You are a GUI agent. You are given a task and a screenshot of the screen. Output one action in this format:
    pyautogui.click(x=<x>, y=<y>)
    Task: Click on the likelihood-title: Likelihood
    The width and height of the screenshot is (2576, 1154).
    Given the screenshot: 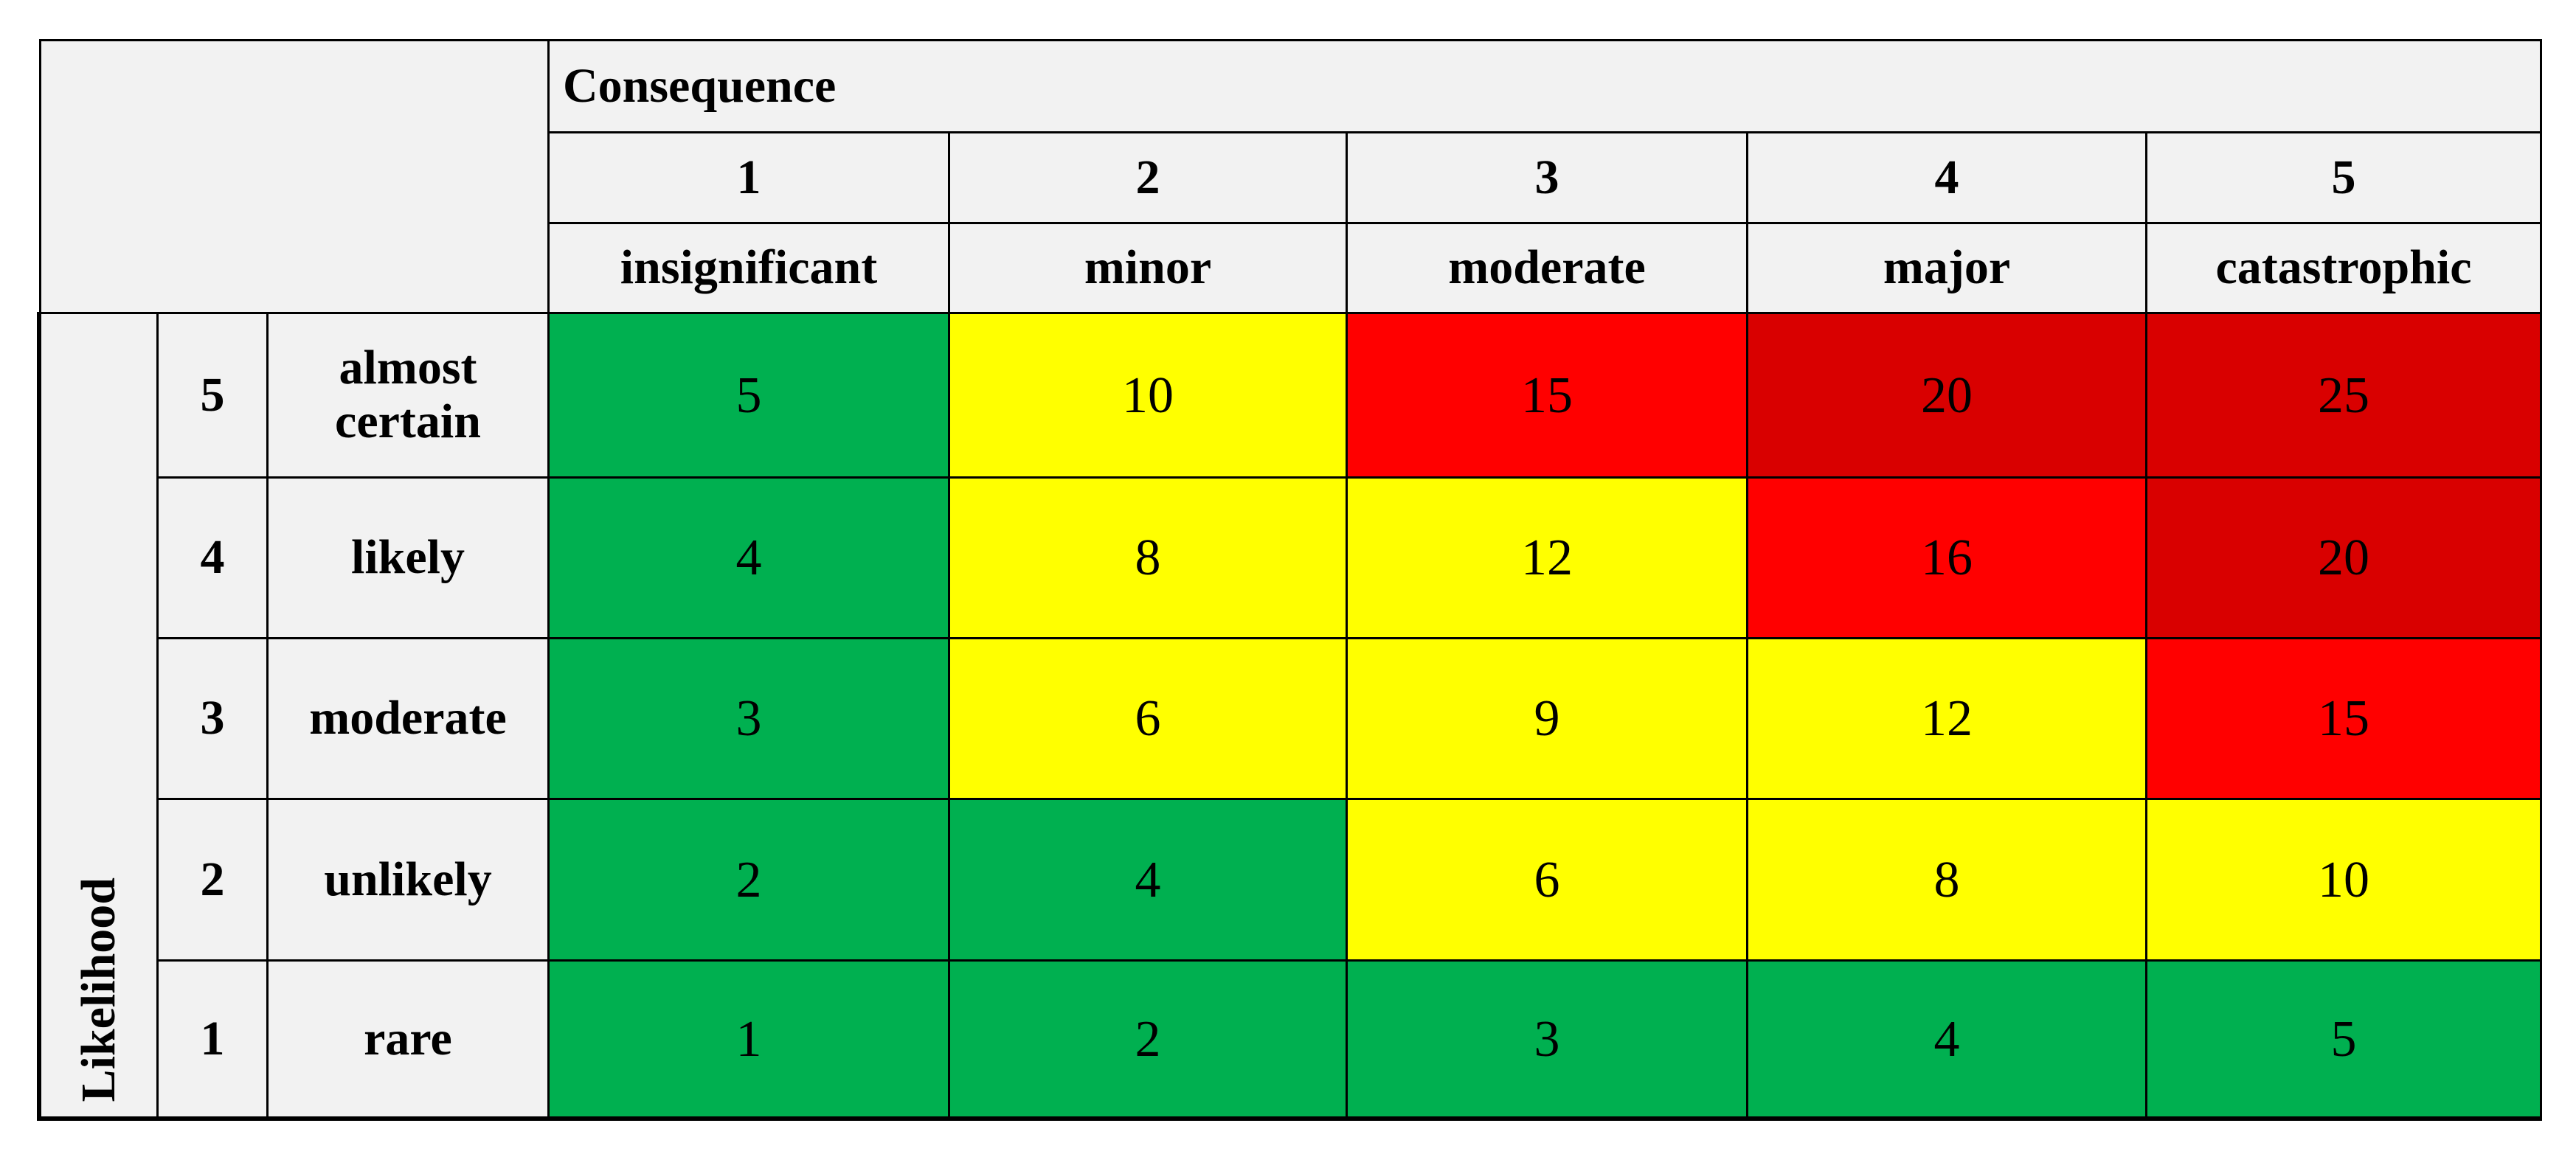 What is the action you would take?
    pyautogui.click(x=99, y=716)
    